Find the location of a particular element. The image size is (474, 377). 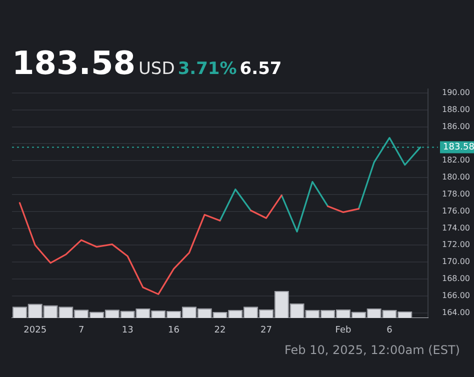

y-tick-label: 190.00 is located at coordinates (456, 93).